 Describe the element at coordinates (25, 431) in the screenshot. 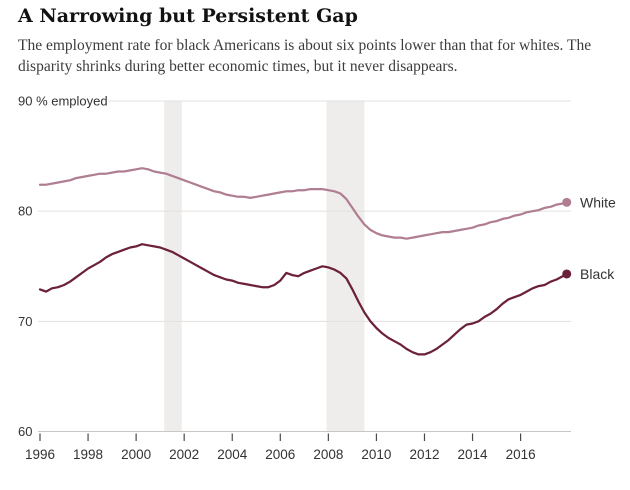

I see `y-axis-tick-label: 60` at that location.